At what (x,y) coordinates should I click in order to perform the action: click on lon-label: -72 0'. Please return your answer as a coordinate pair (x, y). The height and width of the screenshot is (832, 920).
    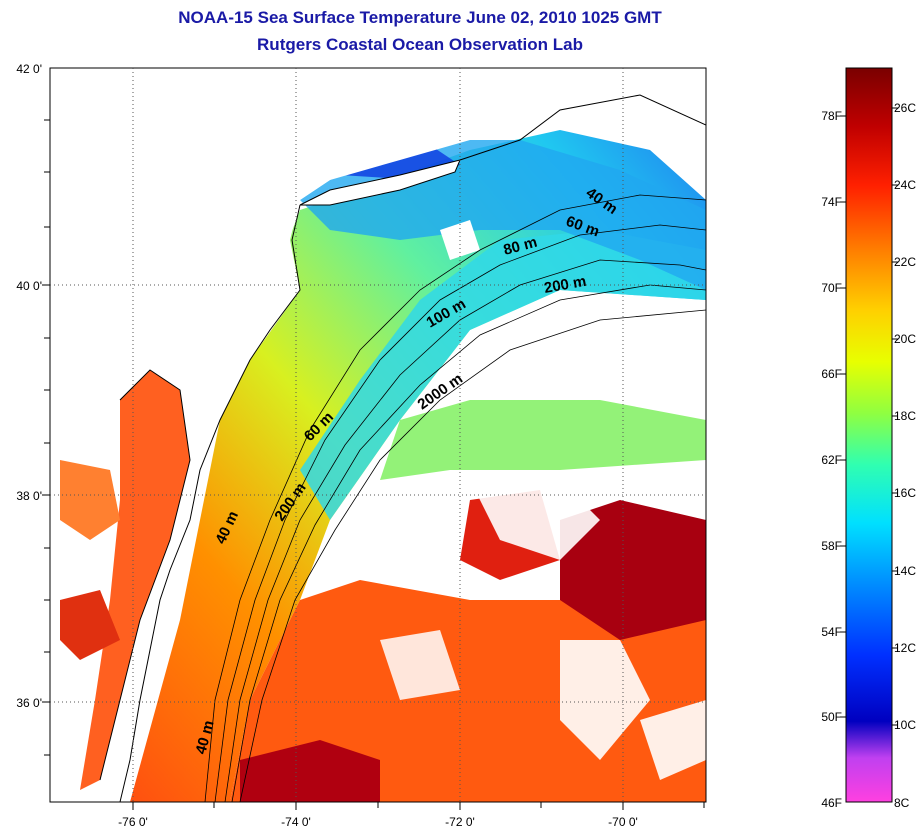
    Looking at the image, I should click on (460, 822).